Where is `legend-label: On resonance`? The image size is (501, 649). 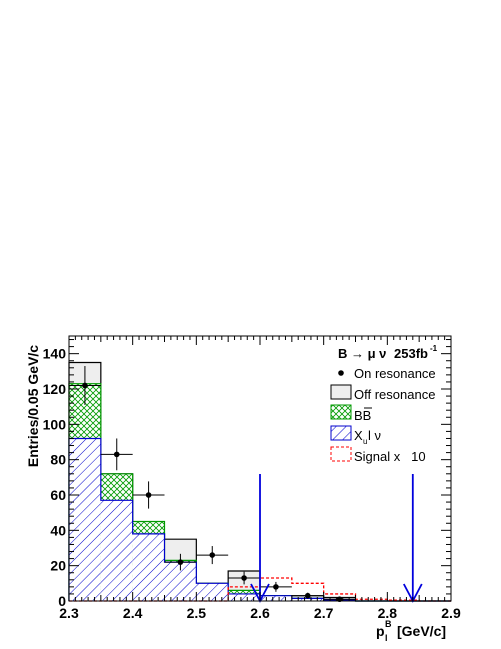
legend-label: On resonance is located at coordinates (395, 373).